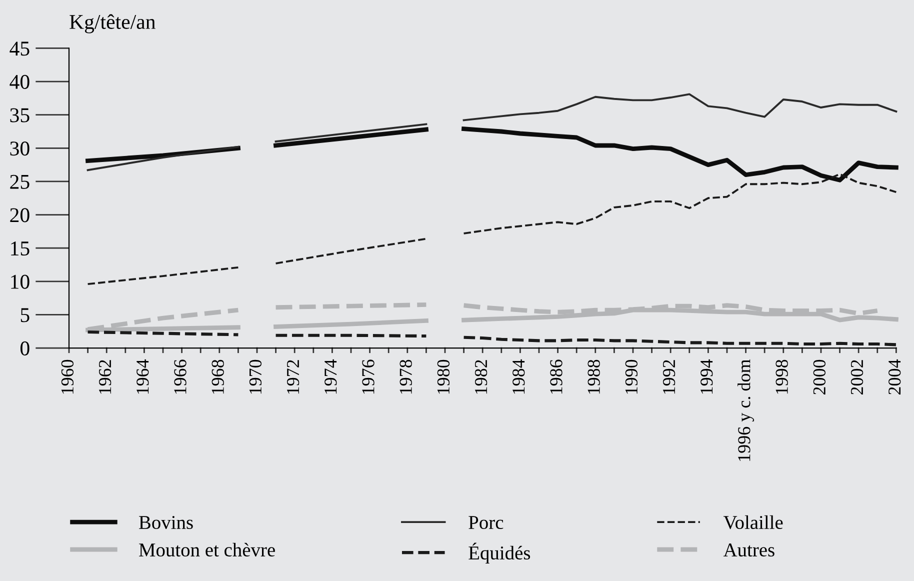 This screenshot has width=914, height=581. I want to click on x-tick-label: 1992, so click(669, 377).